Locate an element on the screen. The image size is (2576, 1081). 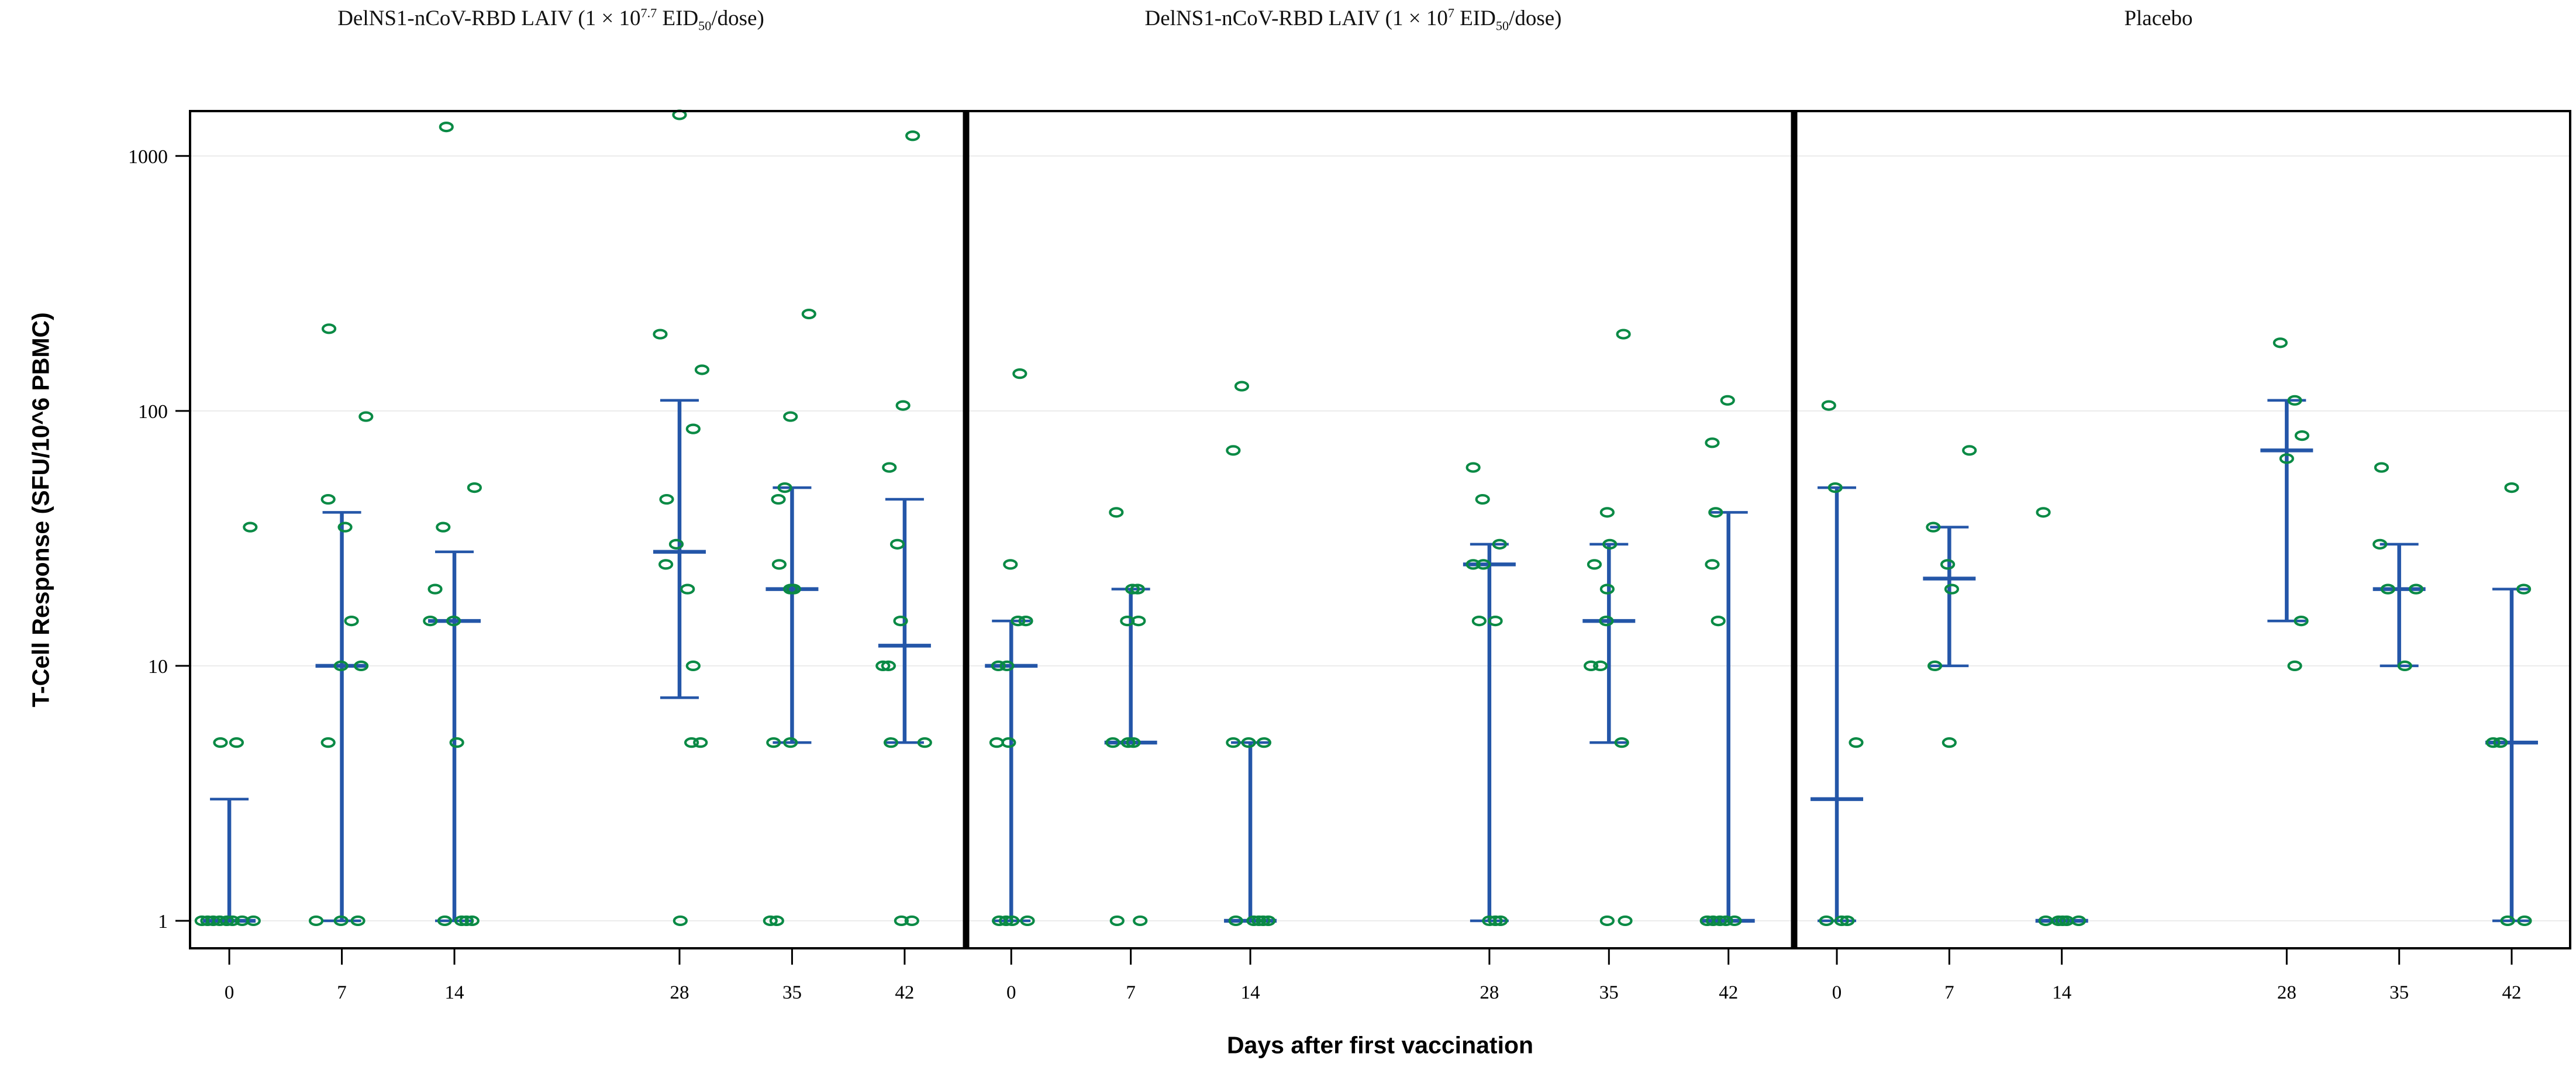
panel-title-placebo: Placebo is located at coordinates (2158, 18).